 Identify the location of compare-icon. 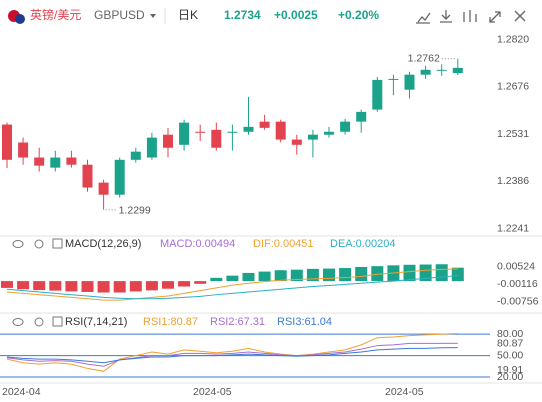
(470, 16).